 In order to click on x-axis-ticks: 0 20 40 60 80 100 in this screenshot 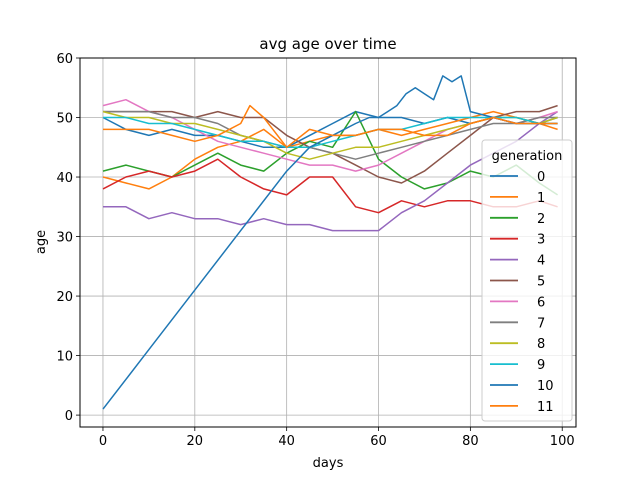, I will do `click(337, 438)`.